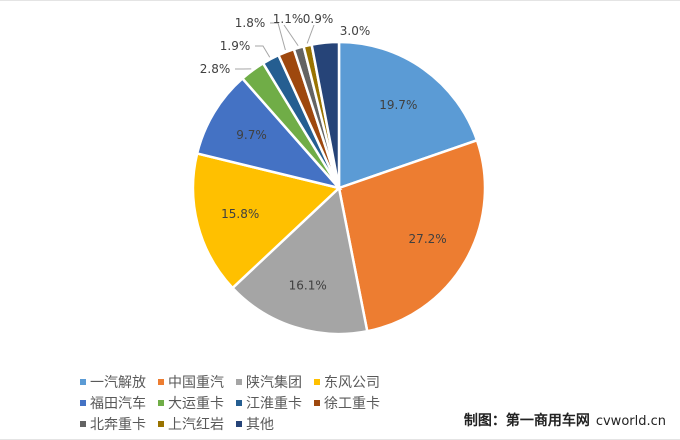 Image resolution: width=680 pixels, height=440 pixels. Describe the element at coordinates (215, 69) in the screenshot. I see `data-label: 2.8%` at that location.